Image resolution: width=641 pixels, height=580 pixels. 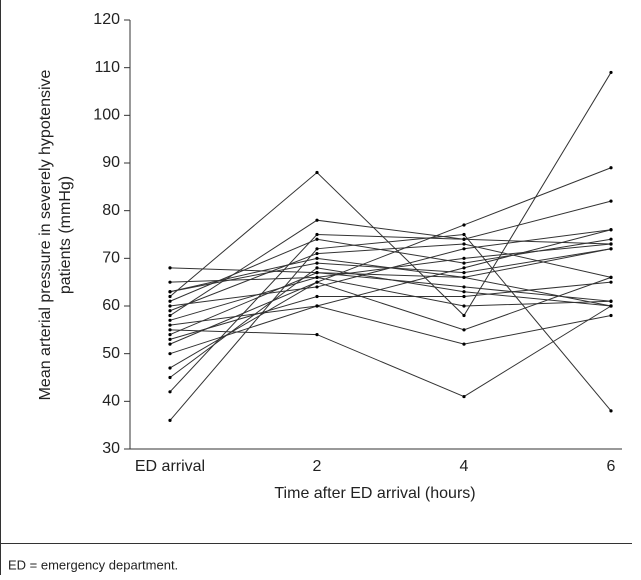 I want to click on x-tick-label: 4, so click(x=464, y=466).